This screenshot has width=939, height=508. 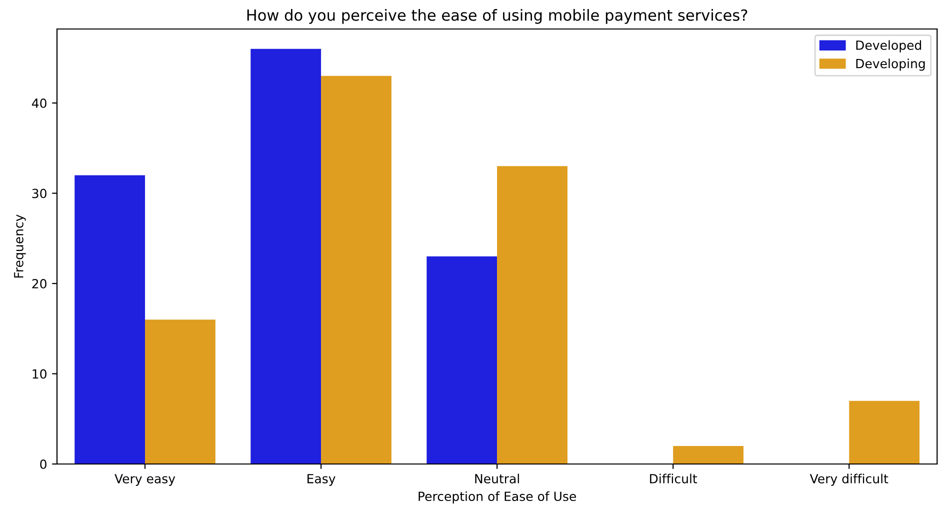 I want to click on y-tick-label: 30, so click(x=39, y=193).